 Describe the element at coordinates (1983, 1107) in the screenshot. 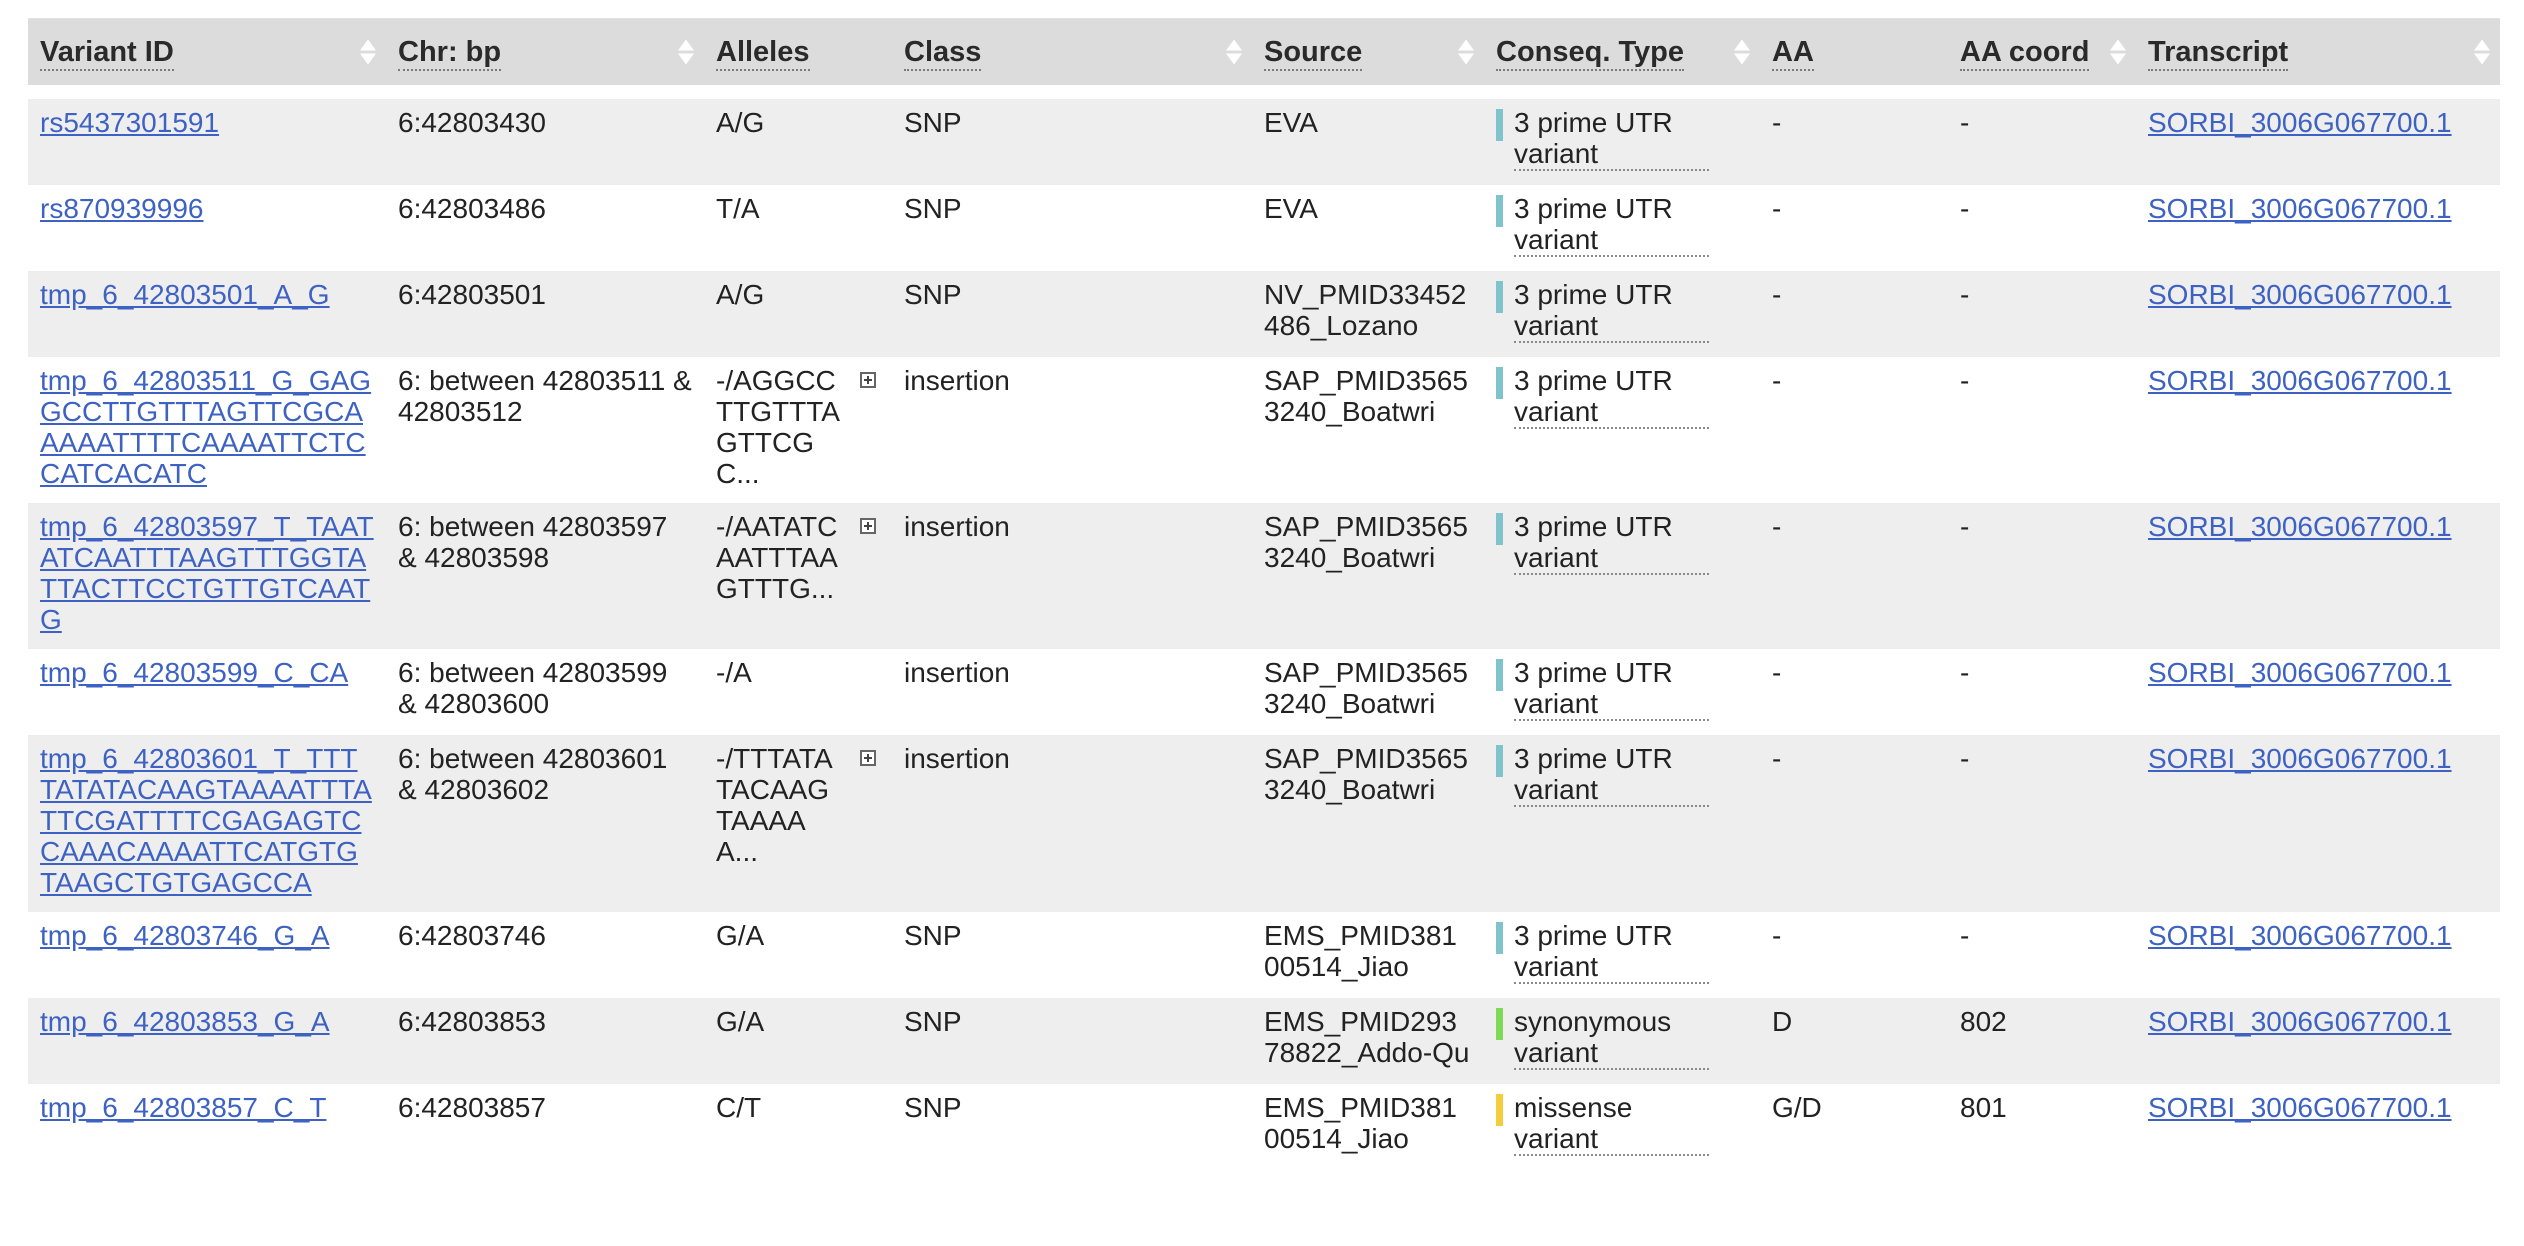

I see `aa-coord-cell: 801` at that location.